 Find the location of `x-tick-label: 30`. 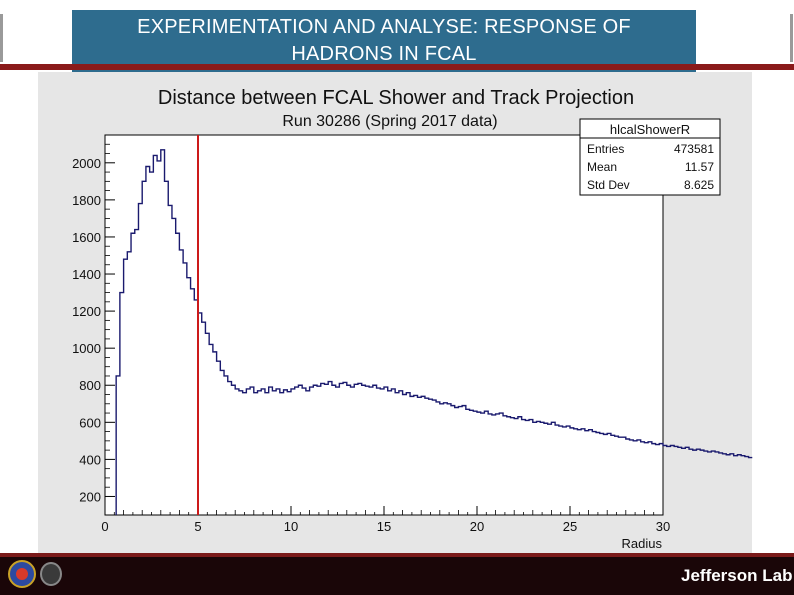

x-tick-label: 30 is located at coordinates (663, 526).